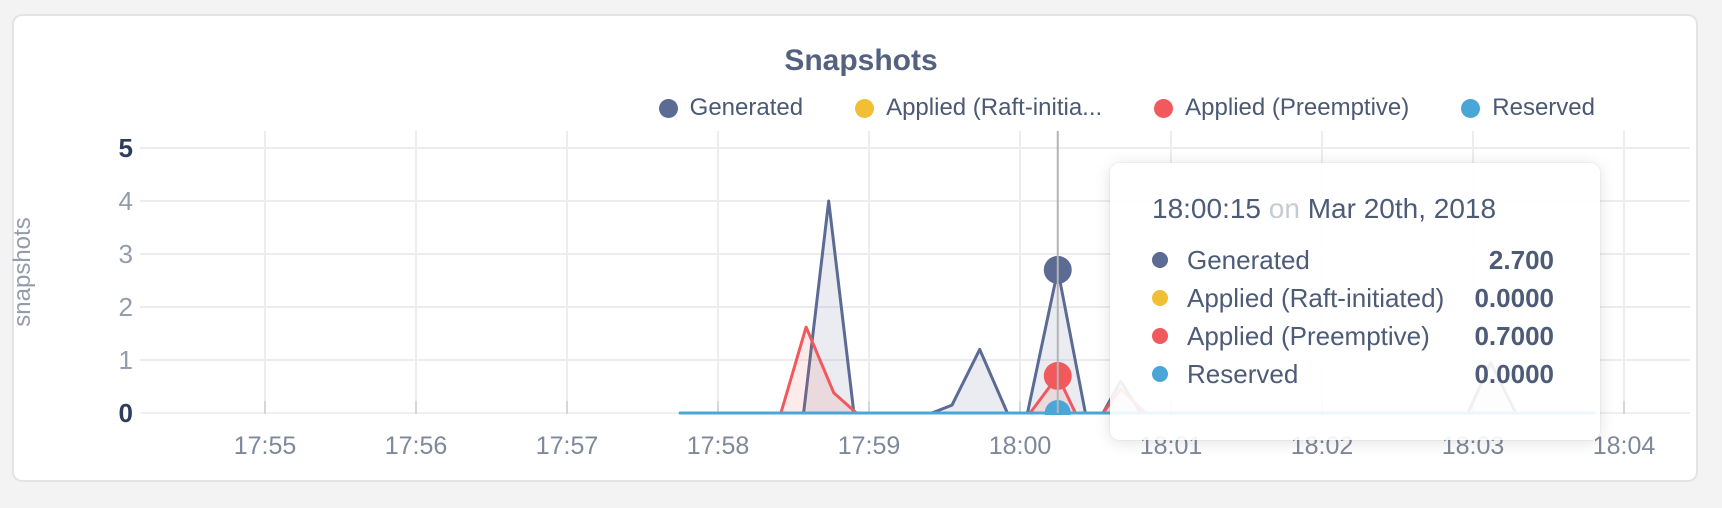 The width and height of the screenshot is (1722, 508). Describe the element at coordinates (1353, 374) in the screenshot. I see `tooltip-row-reserved: Reserved 0.0000` at that location.